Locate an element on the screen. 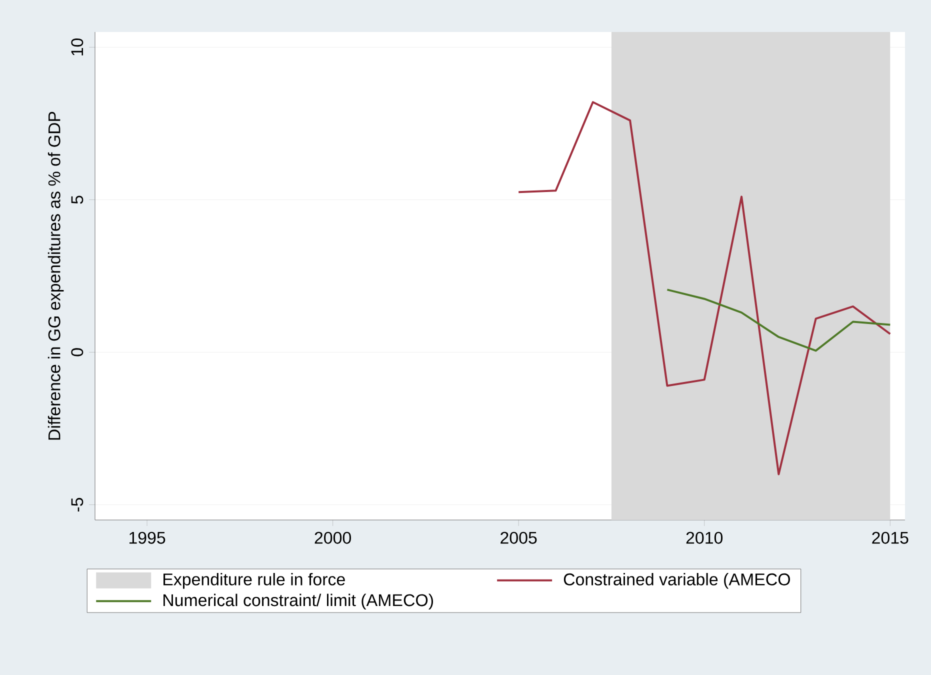 The width and height of the screenshot is (931, 675). y-tick-label: 5 is located at coordinates (77, 200).